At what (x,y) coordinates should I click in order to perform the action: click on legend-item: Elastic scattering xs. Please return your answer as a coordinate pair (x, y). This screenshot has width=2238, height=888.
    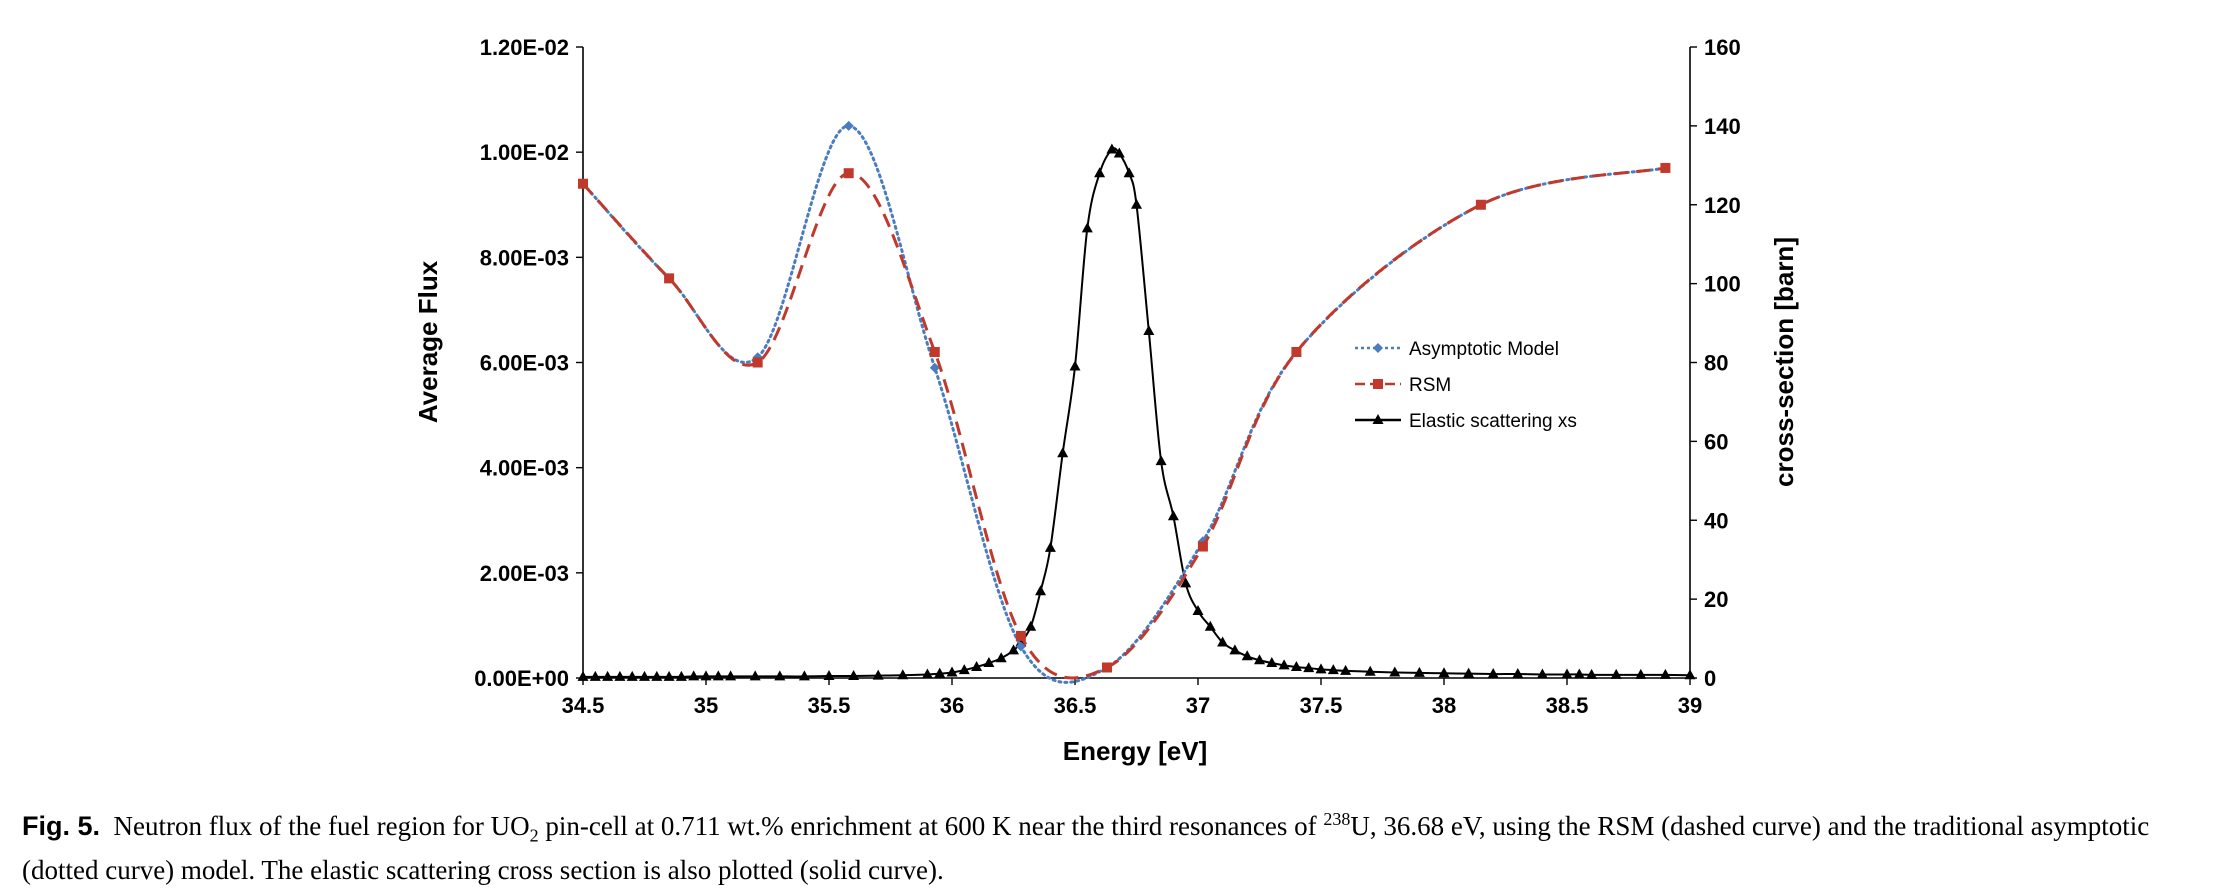
    Looking at the image, I should click on (1466, 421).